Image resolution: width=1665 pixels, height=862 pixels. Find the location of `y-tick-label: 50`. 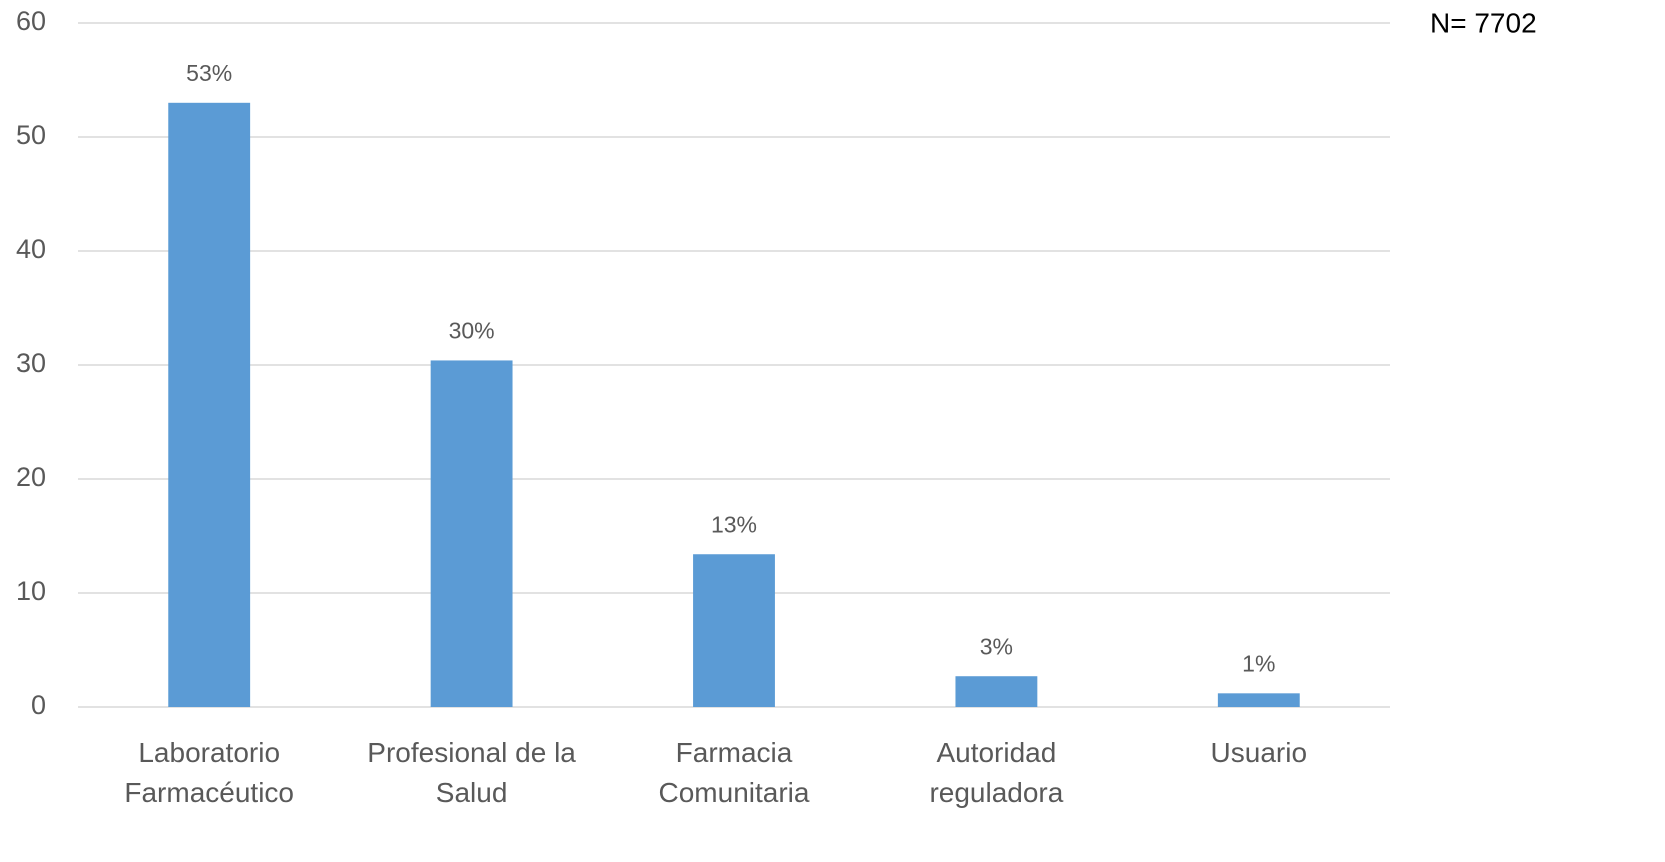

y-tick-label: 50 is located at coordinates (31, 135).